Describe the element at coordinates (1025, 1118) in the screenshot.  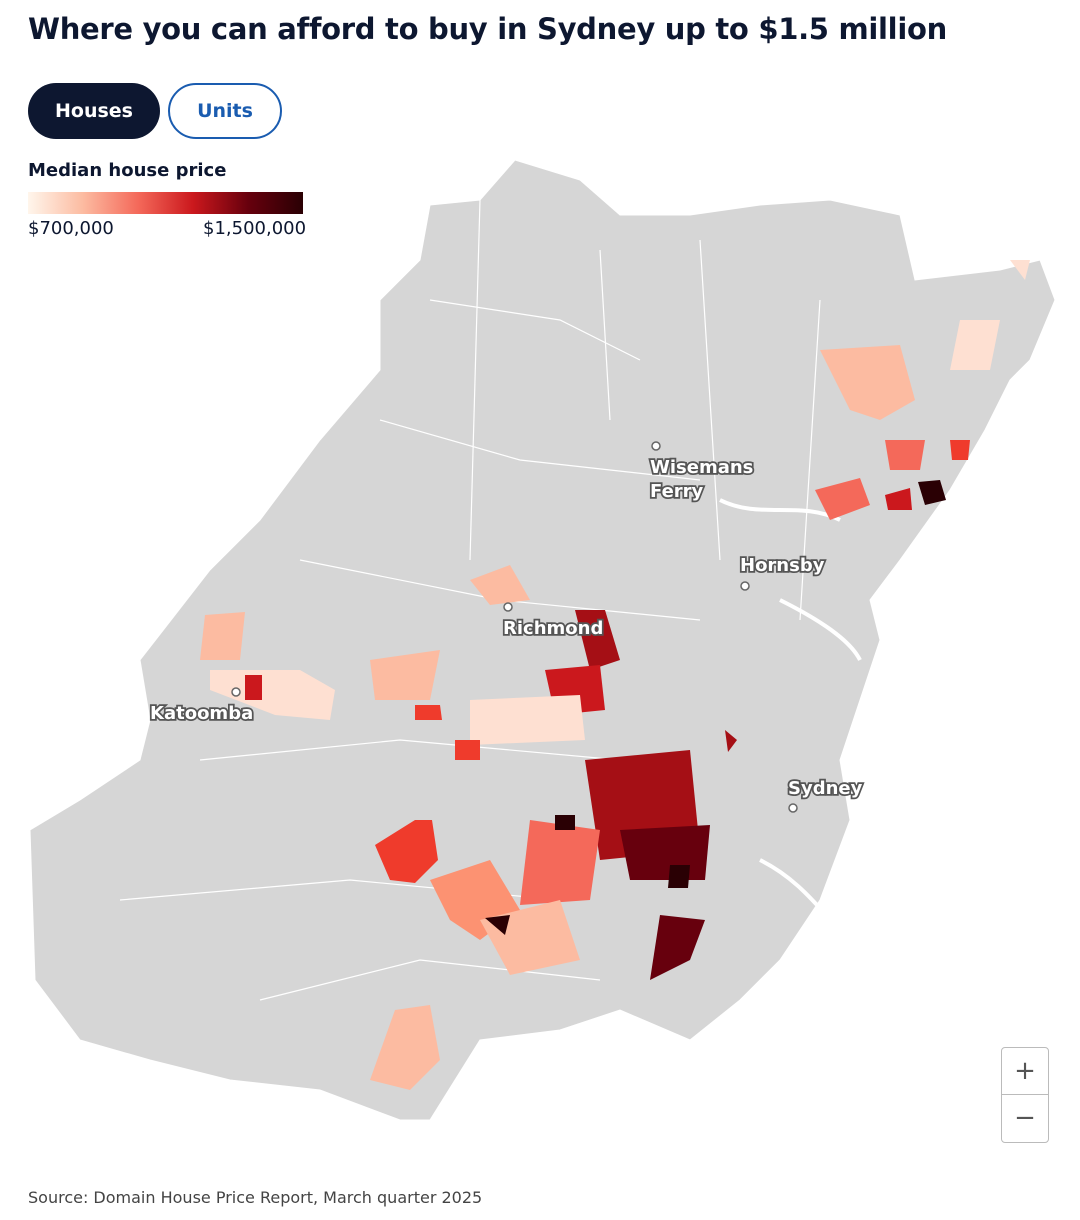
I see `zoom-out: −` at that location.